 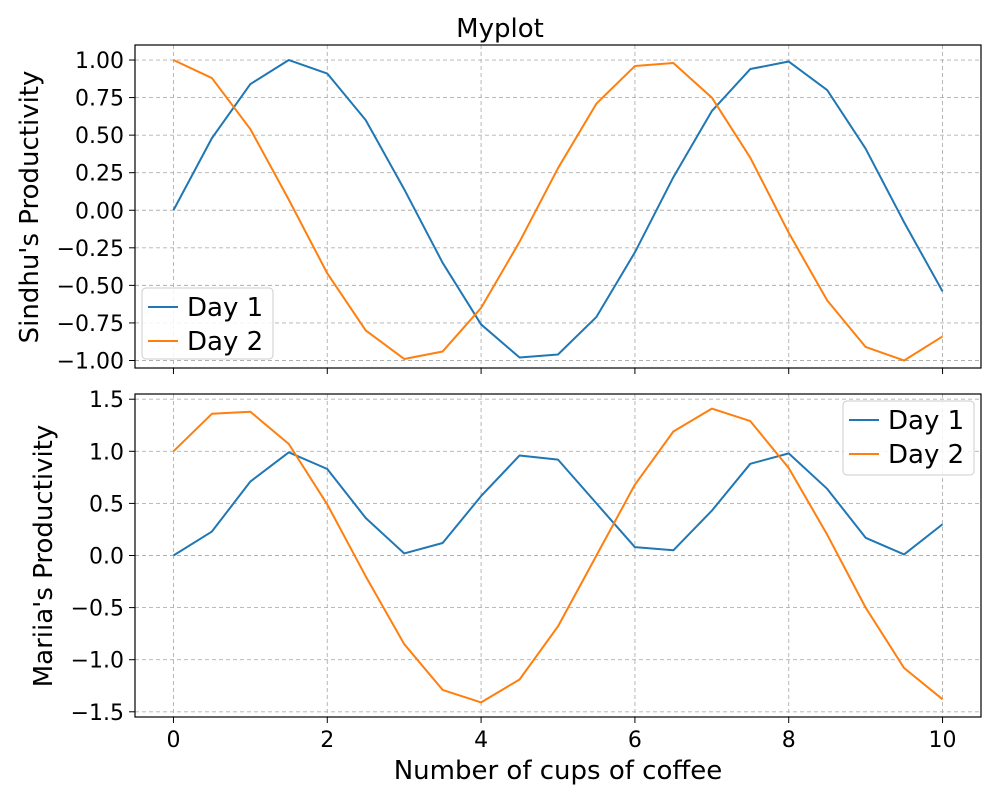 What do you see at coordinates (99, 136) in the screenshot?
I see `y-tick-label: 0.50` at bounding box center [99, 136].